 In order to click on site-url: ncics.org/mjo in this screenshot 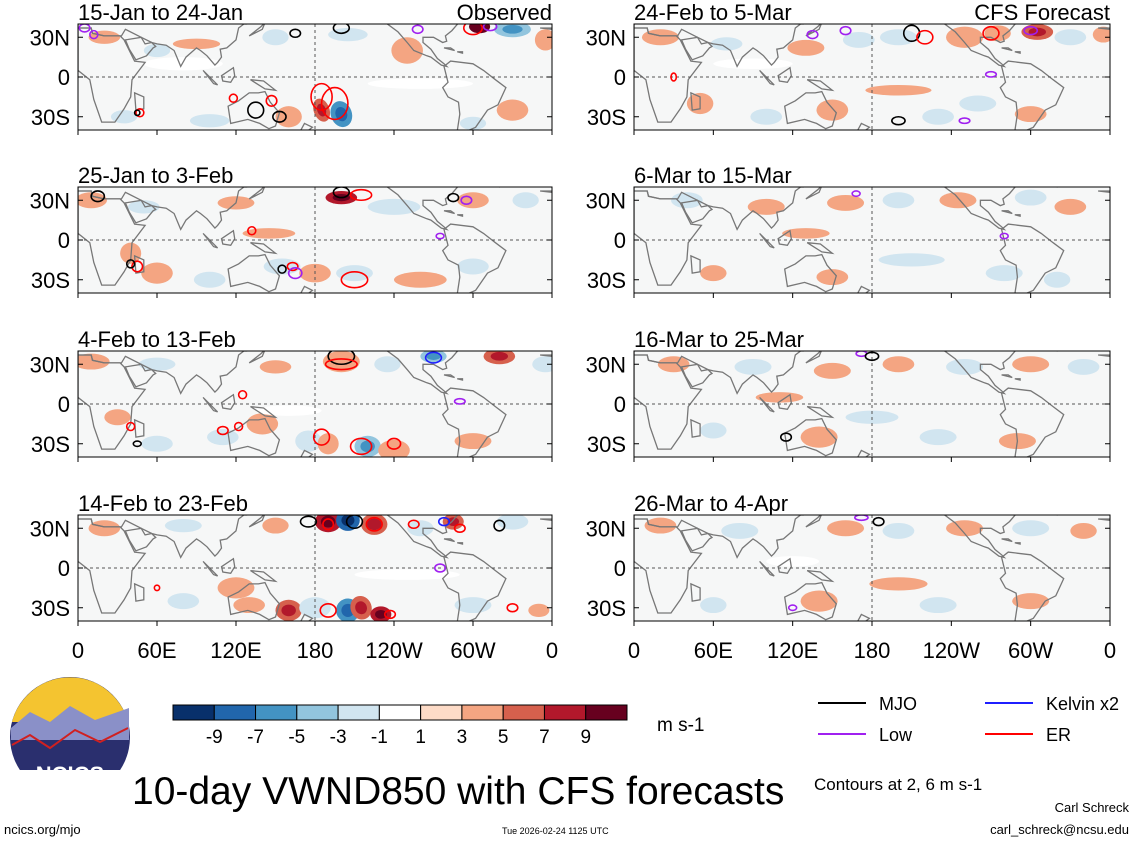, I will do `click(42, 829)`.